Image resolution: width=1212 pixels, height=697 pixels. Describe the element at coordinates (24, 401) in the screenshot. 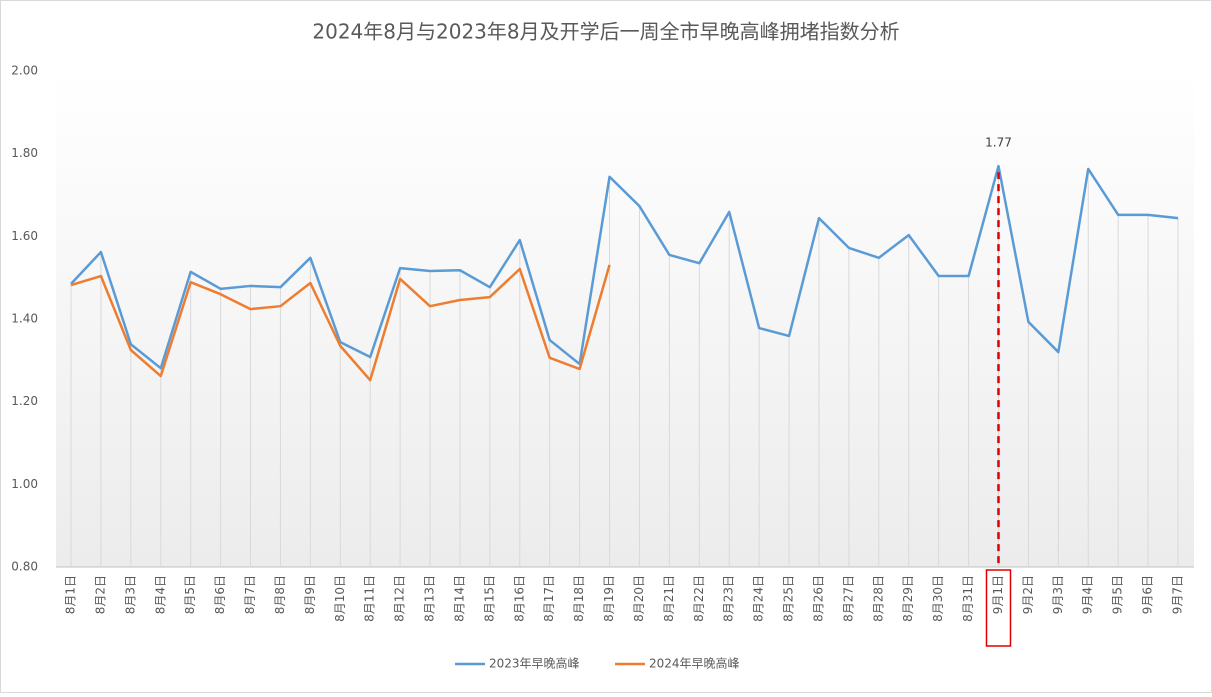

I see `y-tick-label: 1.20` at that location.